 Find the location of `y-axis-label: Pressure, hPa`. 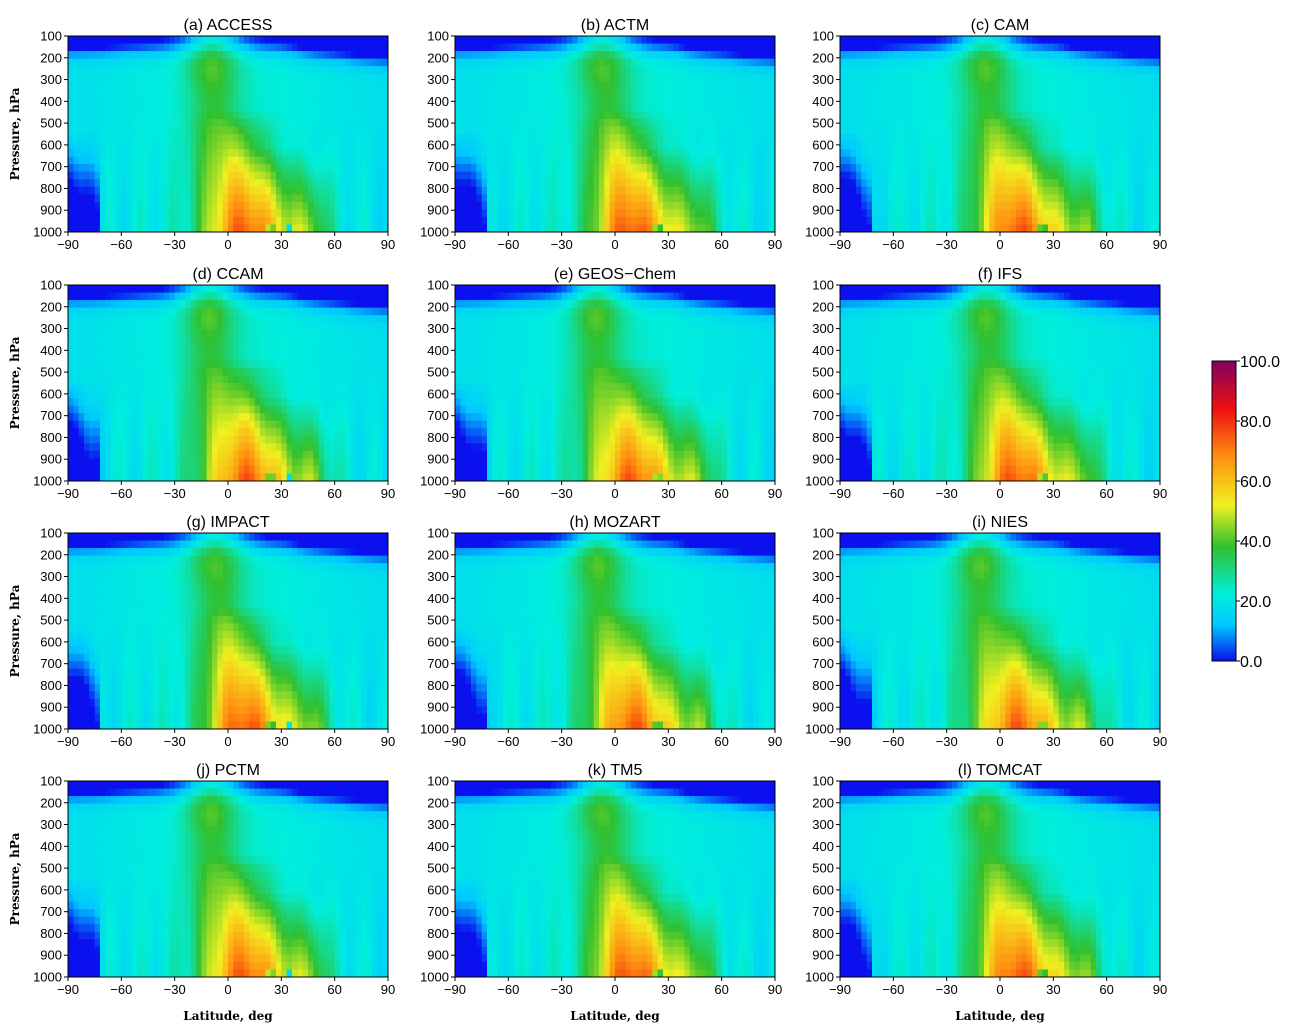

y-axis-label: Pressure, hPa is located at coordinates (15, 133).